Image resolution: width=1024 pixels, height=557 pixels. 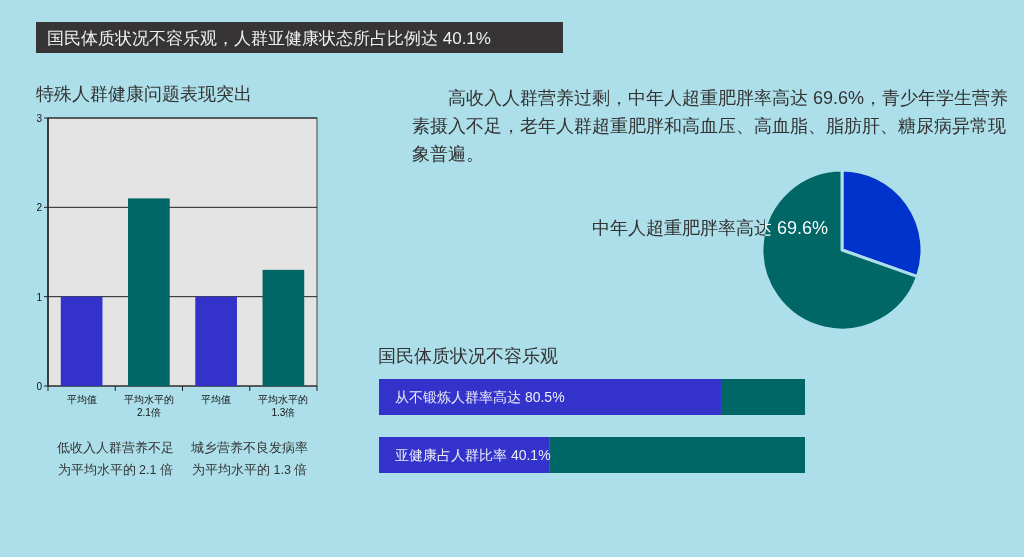 I want to click on x-tick-label: 平均水平的 1.3倍, so click(x=283, y=406).